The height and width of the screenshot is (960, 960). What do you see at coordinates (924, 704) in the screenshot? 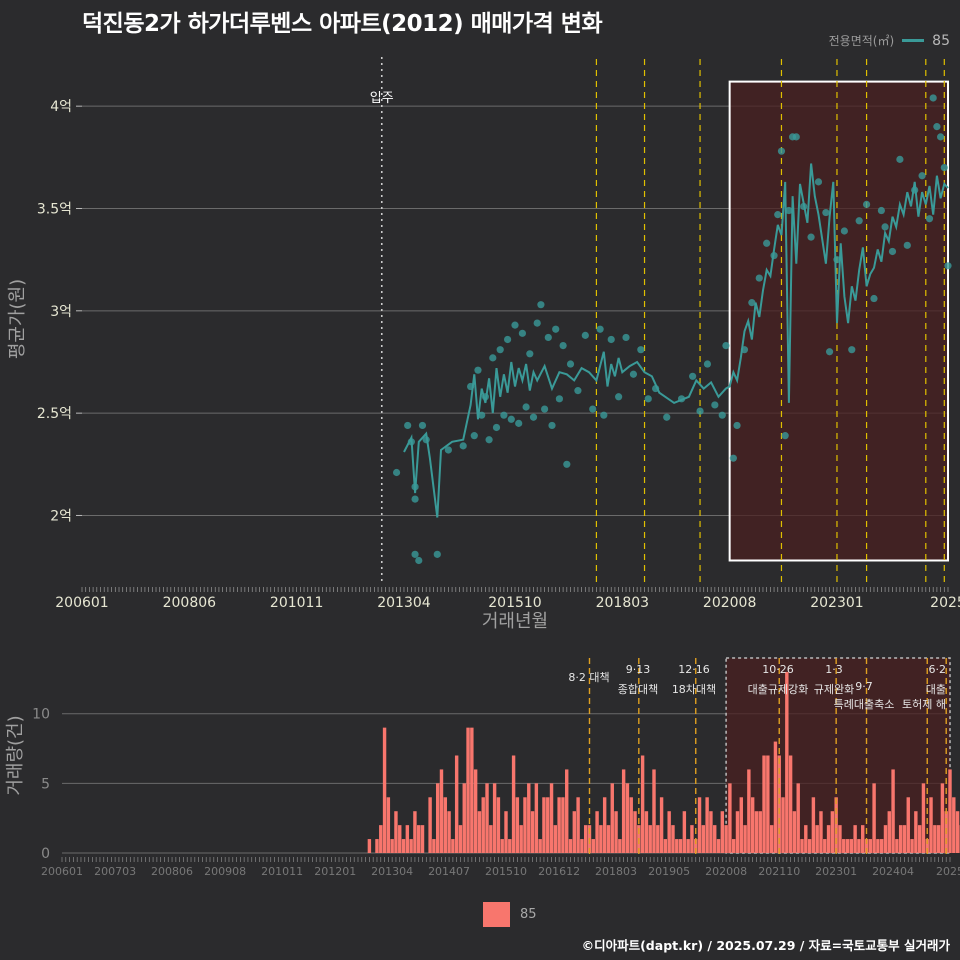
I see `policy-label: 토허제 해` at bounding box center [924, 704].